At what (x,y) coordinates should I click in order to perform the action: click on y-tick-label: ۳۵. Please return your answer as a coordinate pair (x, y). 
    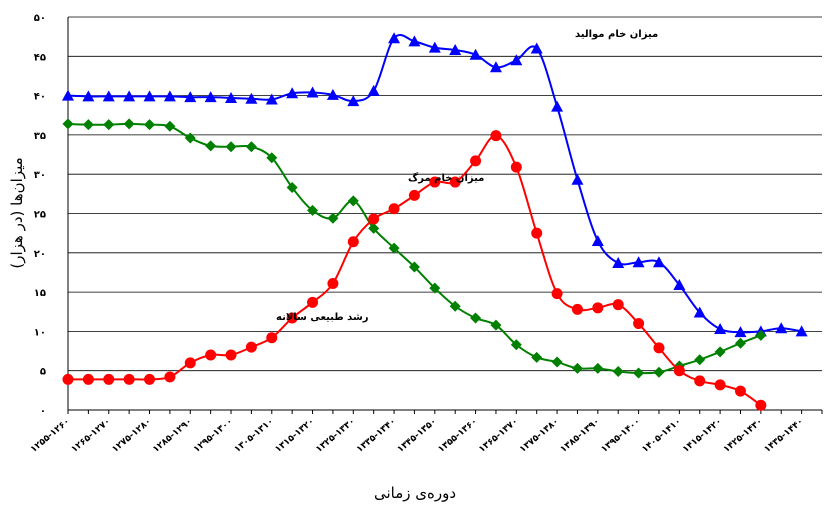
    Looking at the image, I should click on (40, 136).